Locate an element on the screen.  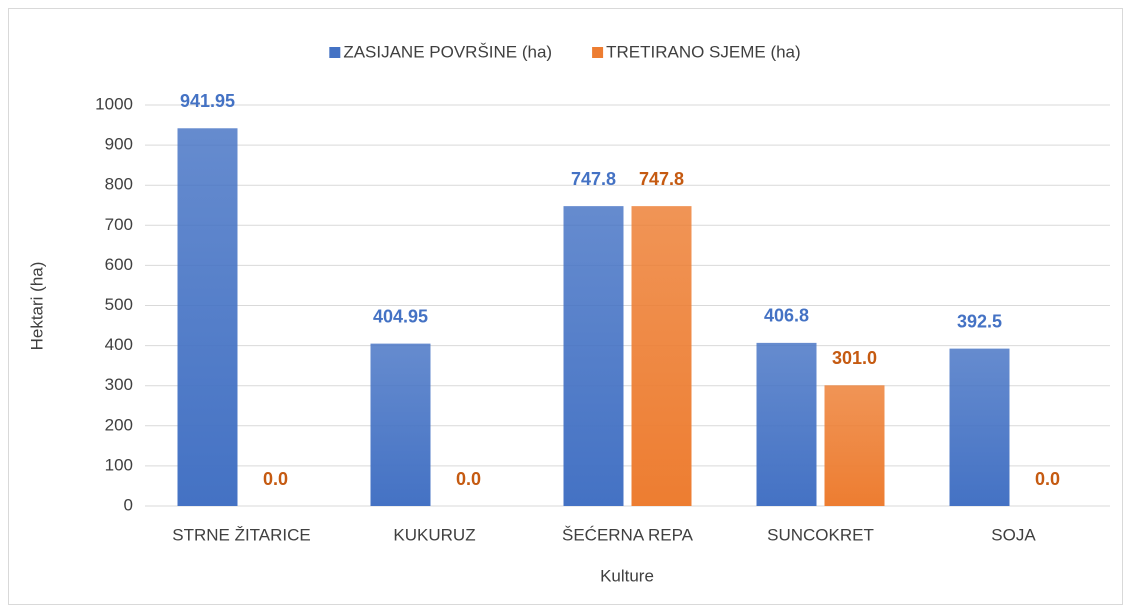
y-tick-label: 200 is located at coordinates (119, 424).